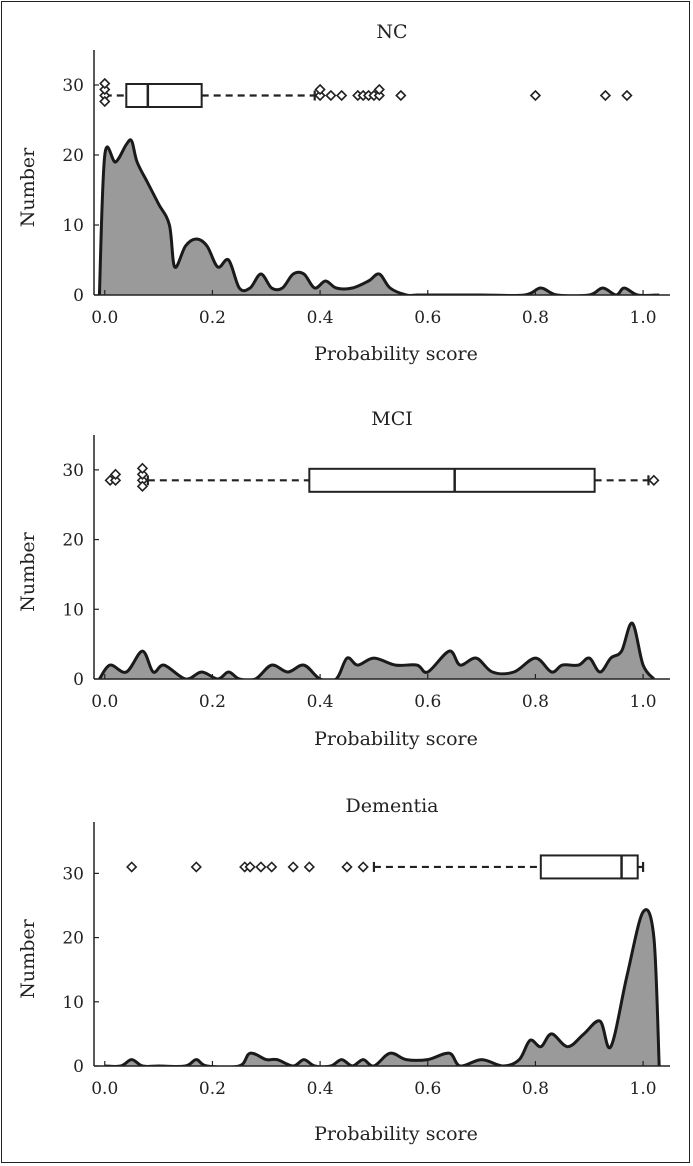  I want to click on chart-title: MCI, so click(392, 419).